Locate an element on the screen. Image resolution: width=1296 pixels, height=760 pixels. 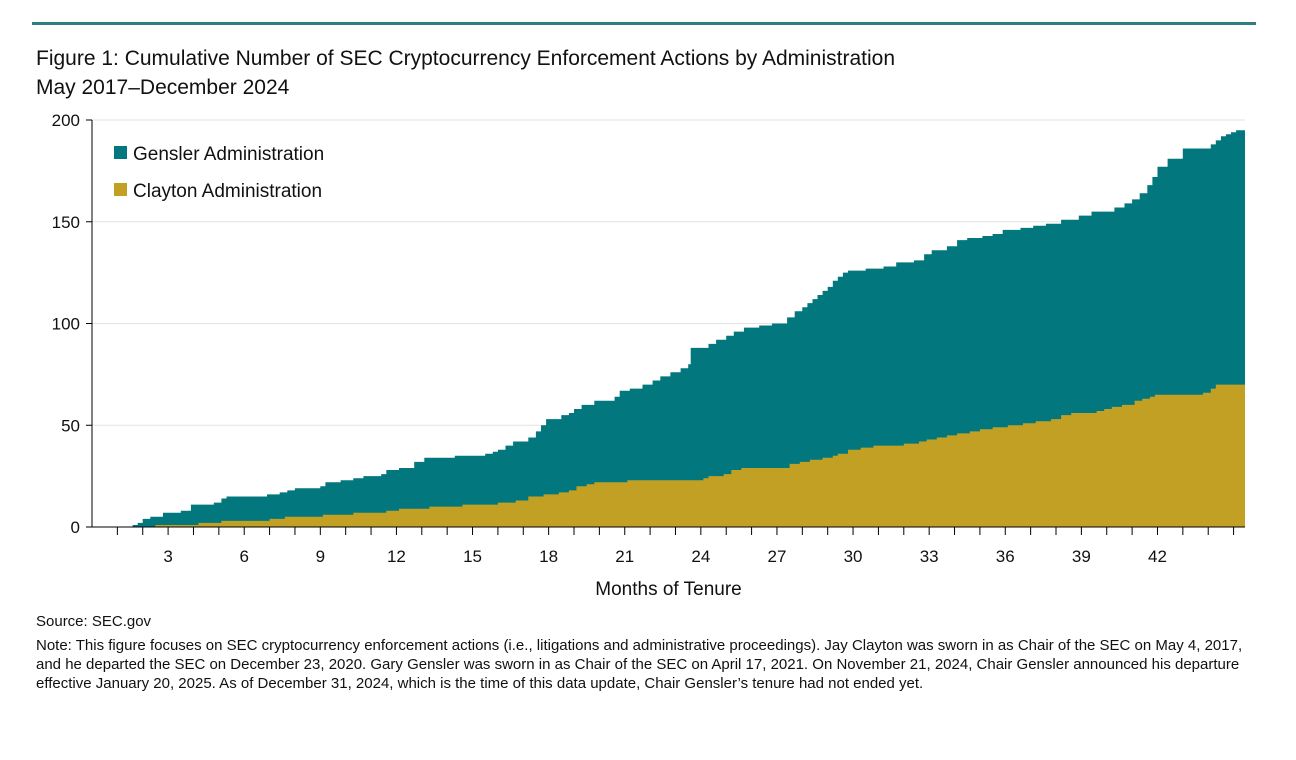
x-tick-label-42: 42 is located at coordinates (1157, 556).